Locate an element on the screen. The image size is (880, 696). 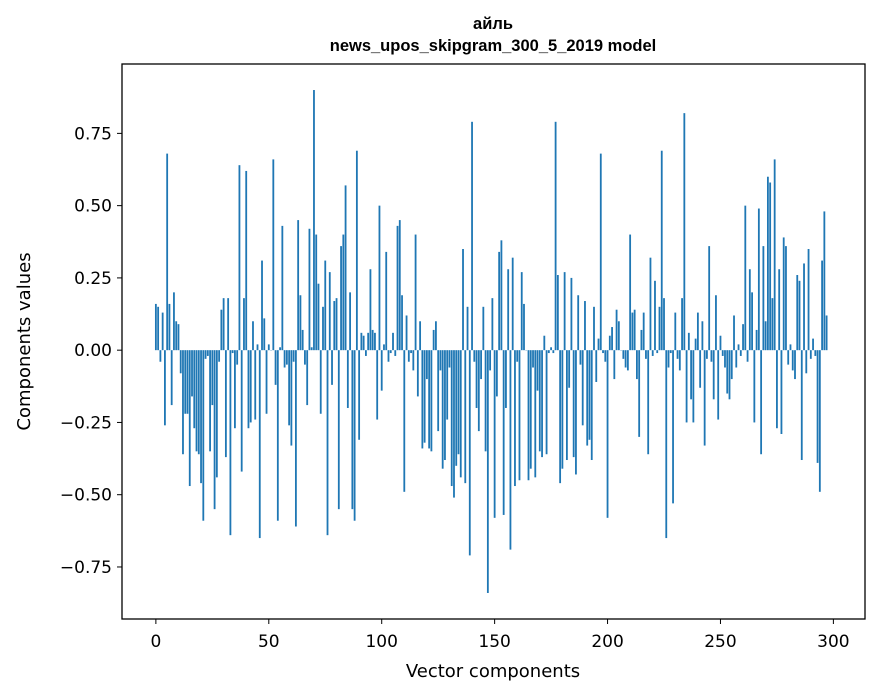
x-axis-label: Vector components is located at coordinates (493, 671).